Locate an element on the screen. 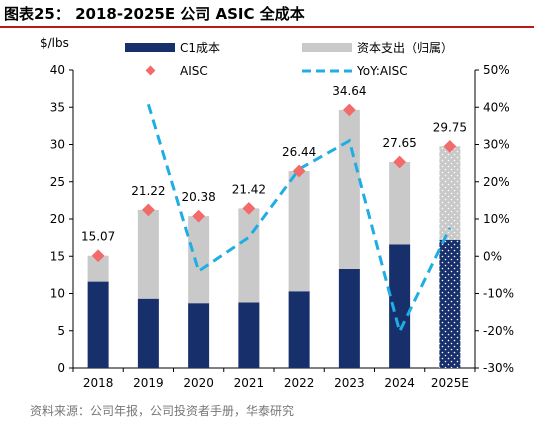 The image size is (534, 423). y-right-tick-label: 40% is located at coordinates (496, 107).